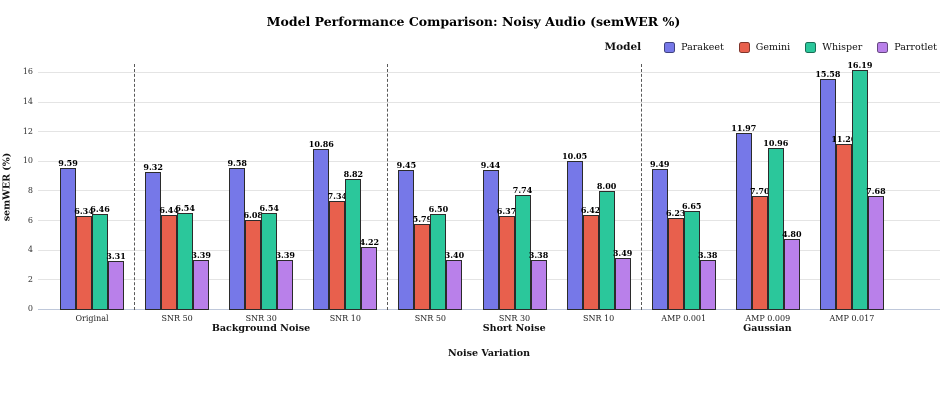  What do you see at coordinates (27, 161) in the screenshot?
I see `y-tick-label: 10` at bounding box center [27, 161].